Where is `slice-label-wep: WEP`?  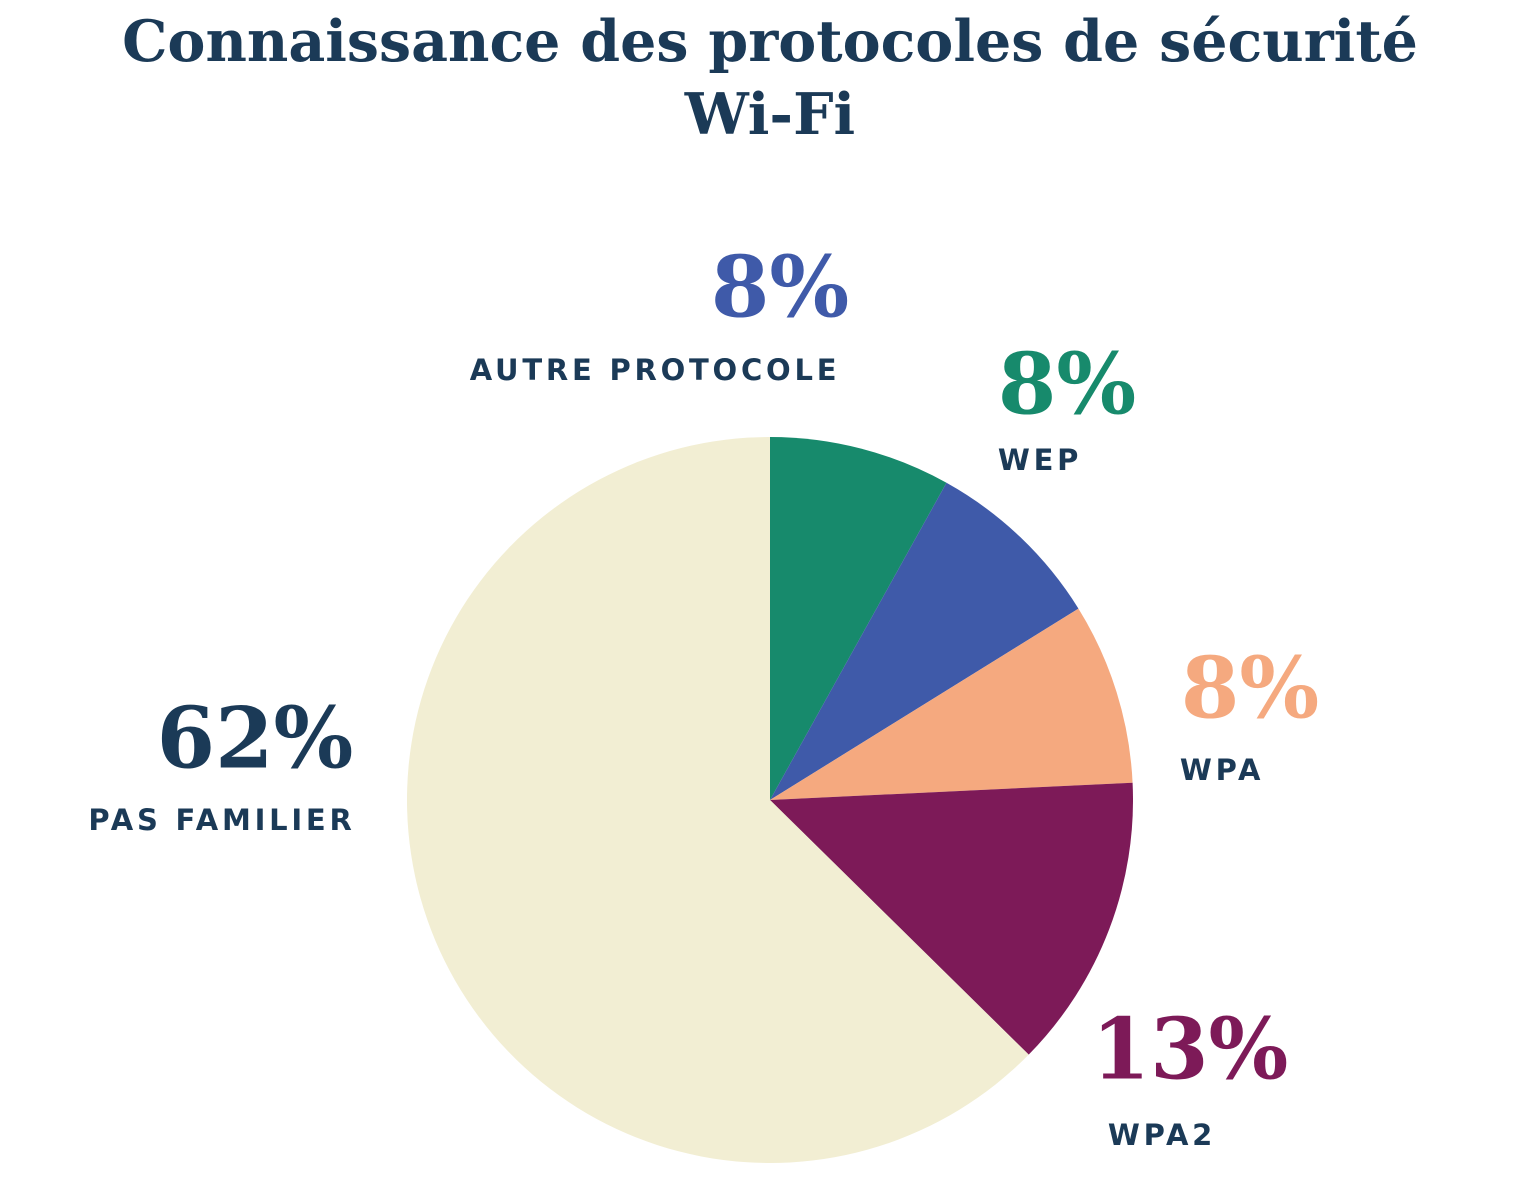
slice-label-wep: WEP is located at coordinates (1040, 460).